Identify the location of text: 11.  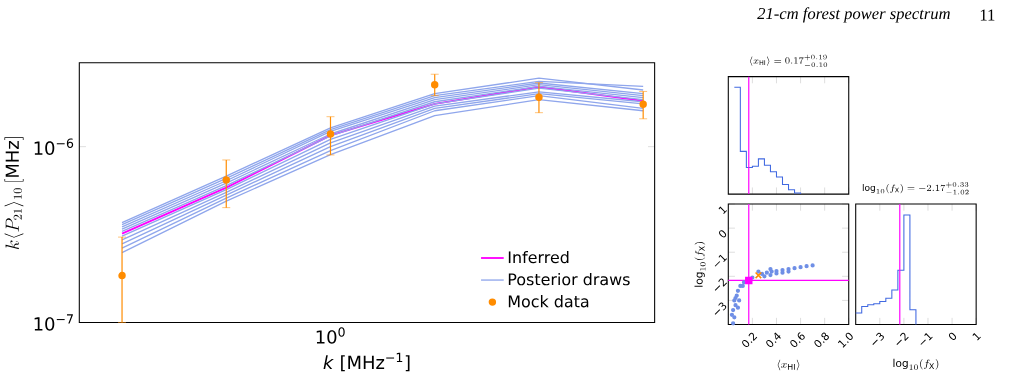
(987, 15).